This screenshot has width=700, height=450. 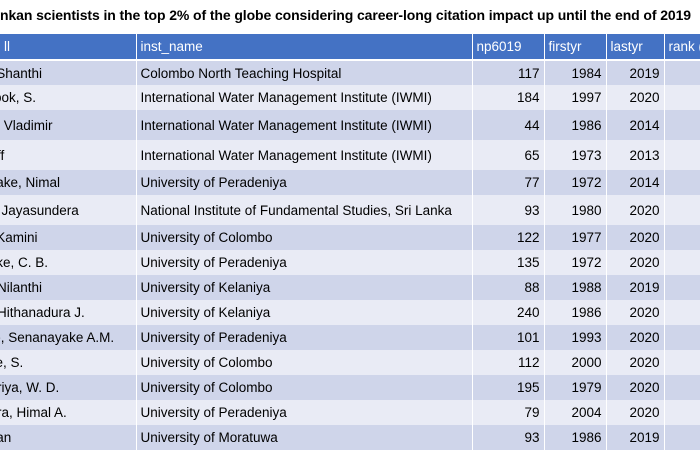 What do you see at coordinates (508, 337) in the screenshot?
I see `cell-np6019: 101` at bounding box center [508, 337].